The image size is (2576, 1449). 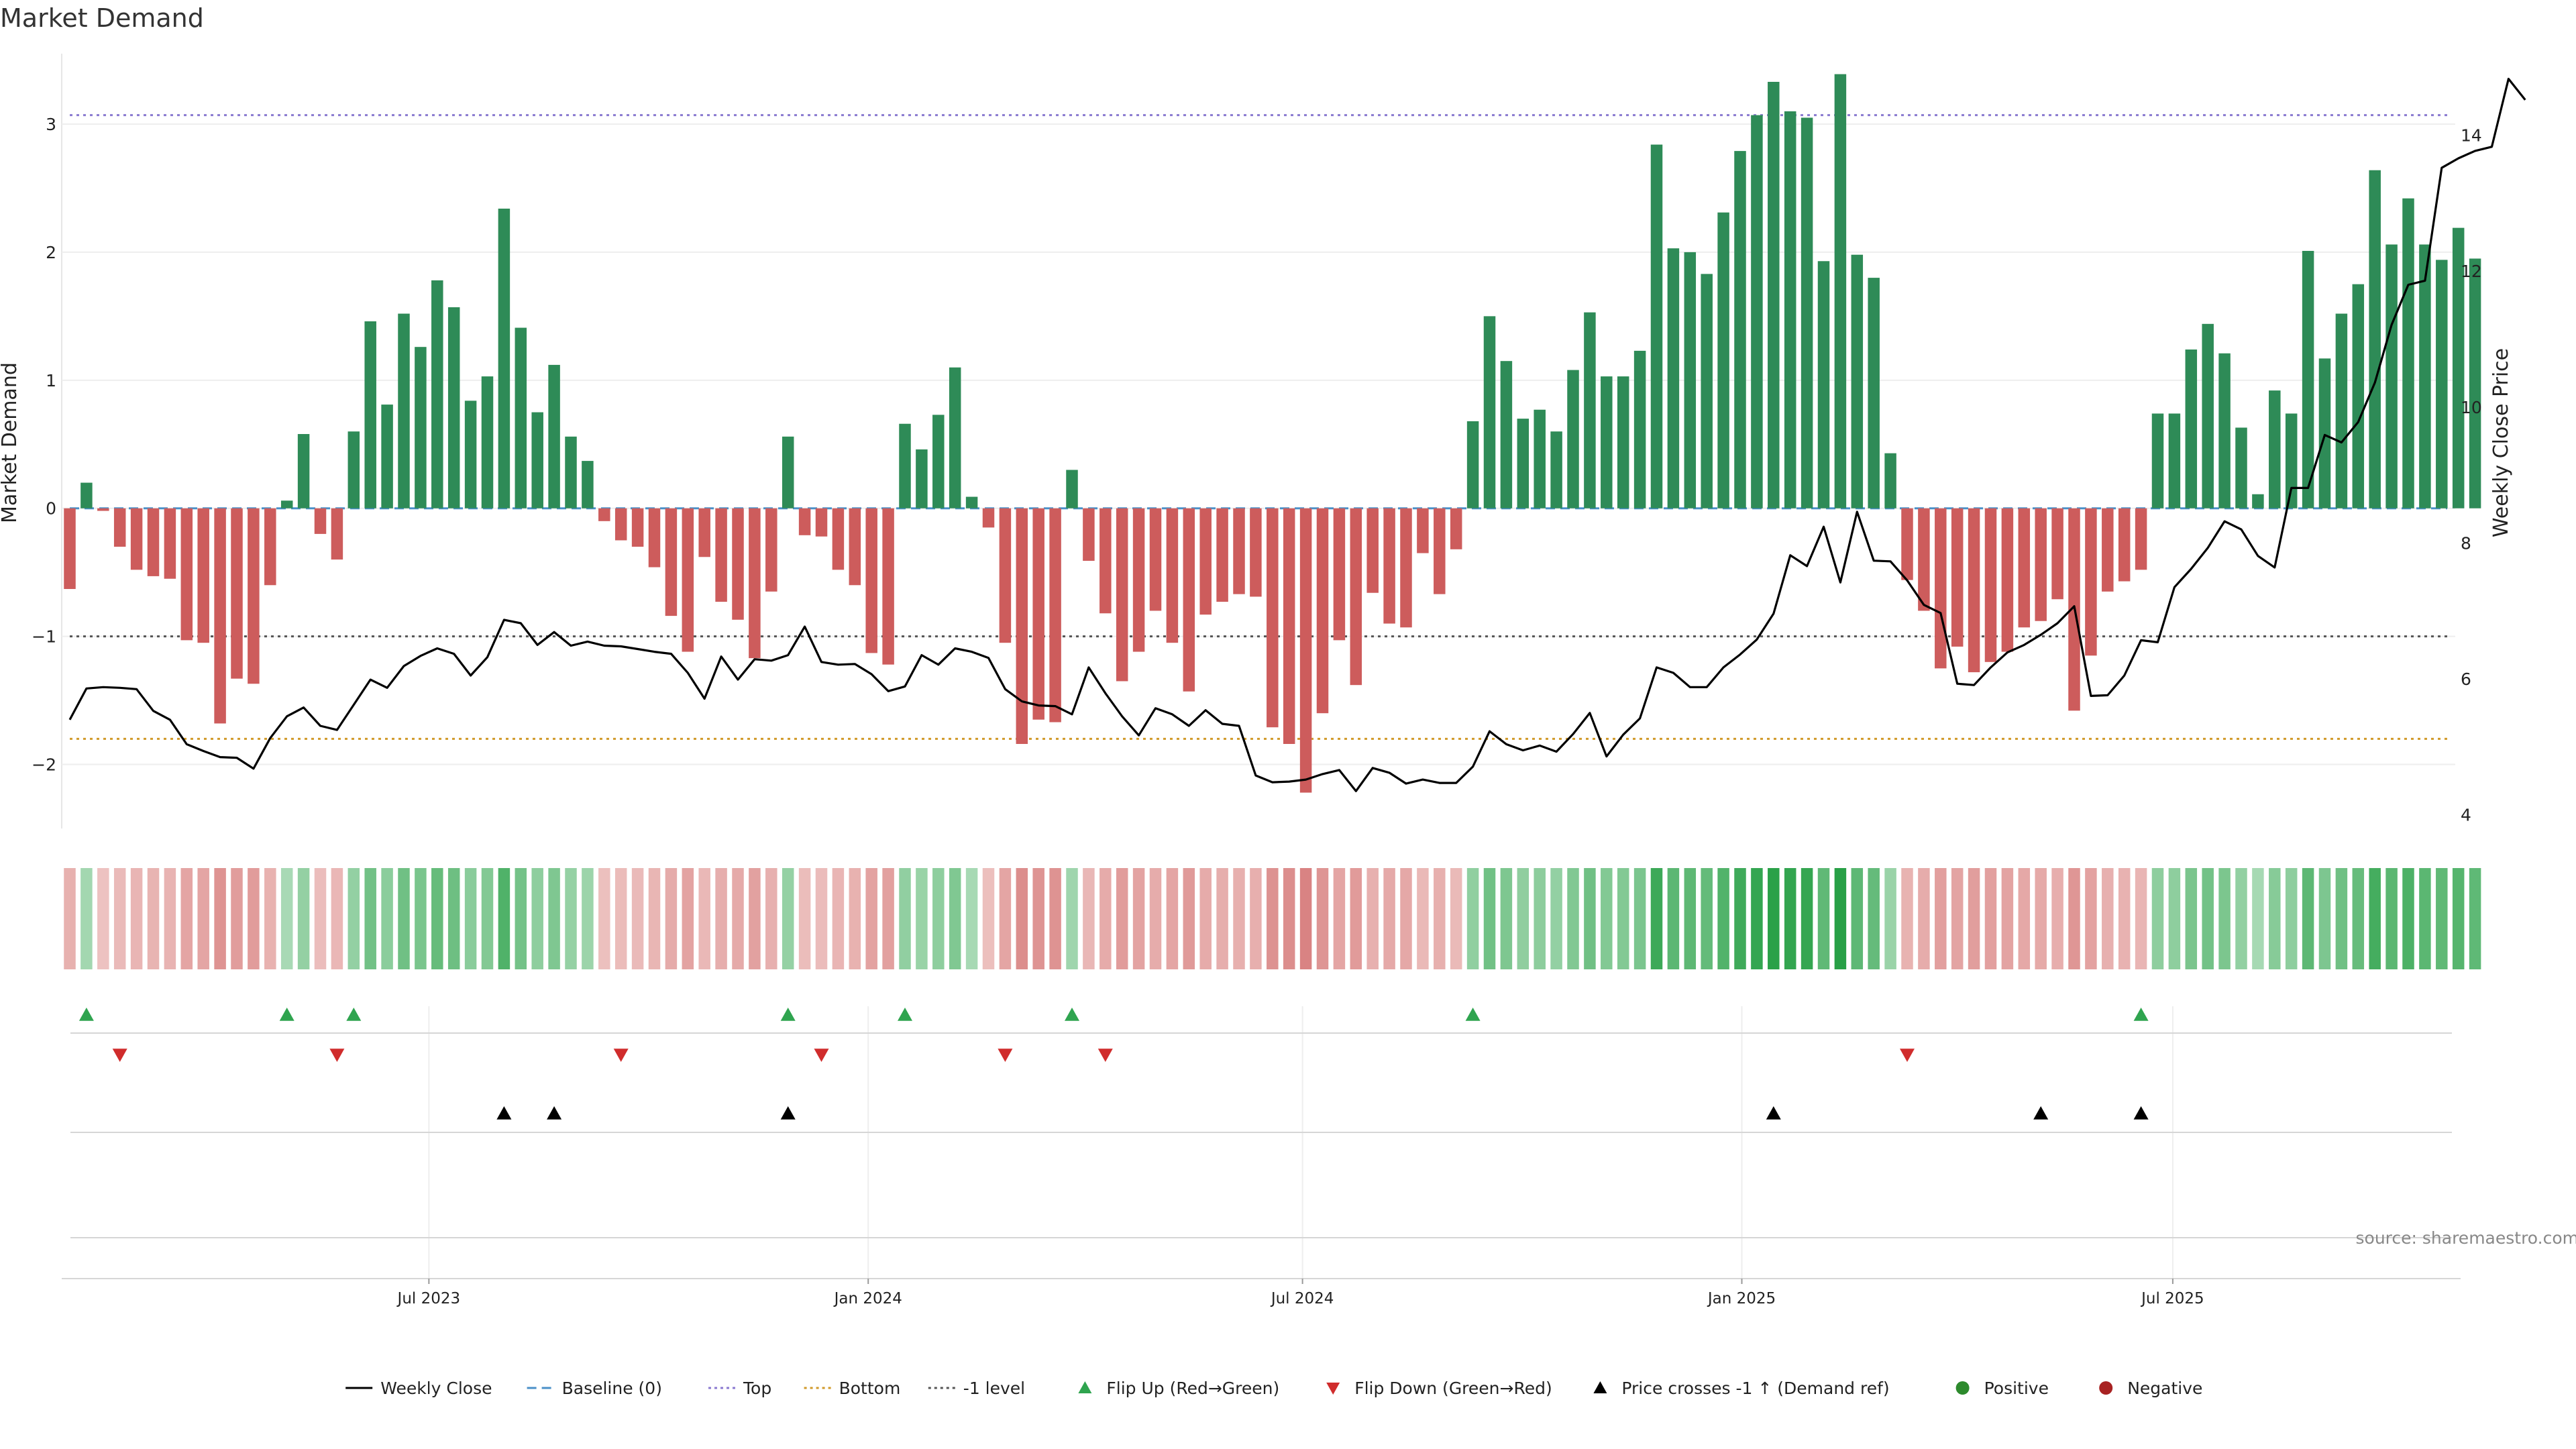 What do you see at coordinates (2150, 1388) in the screenshot?
I see `legend-item: Negative` at bounding box center [2150, 1388].